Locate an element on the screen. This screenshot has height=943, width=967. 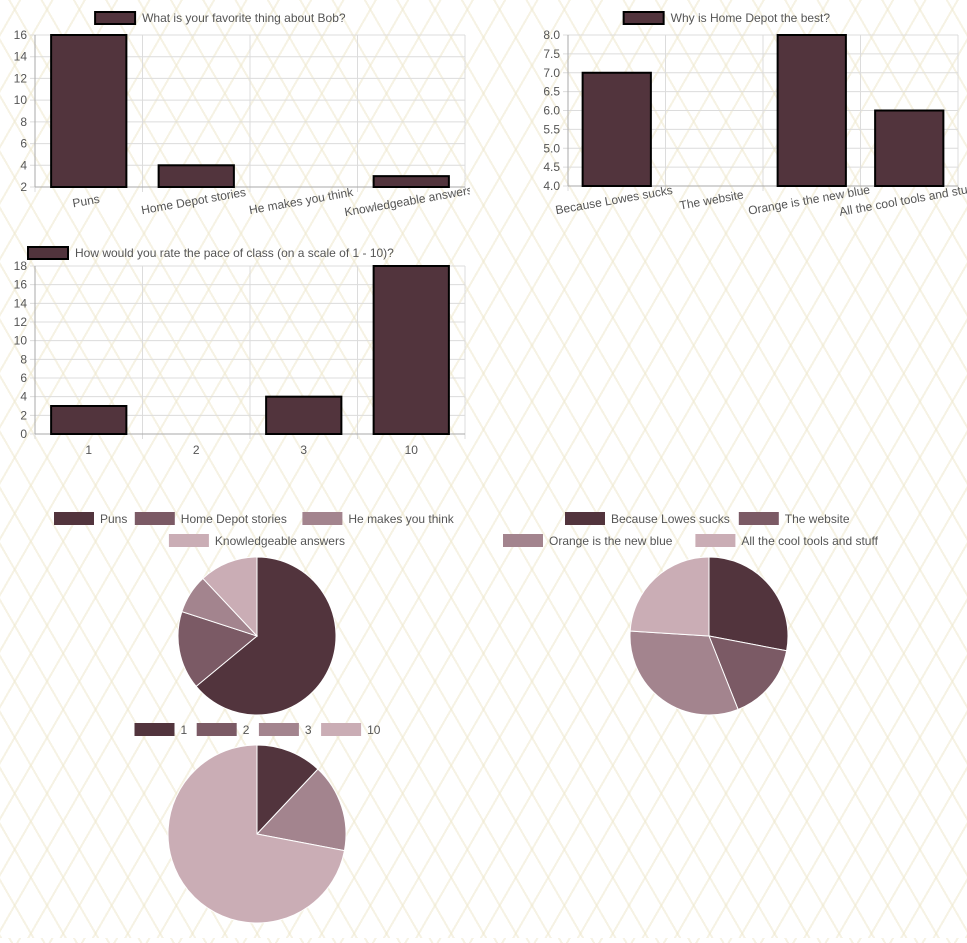
pie3-legend-label: 10 is located at coordinates (374, 730).